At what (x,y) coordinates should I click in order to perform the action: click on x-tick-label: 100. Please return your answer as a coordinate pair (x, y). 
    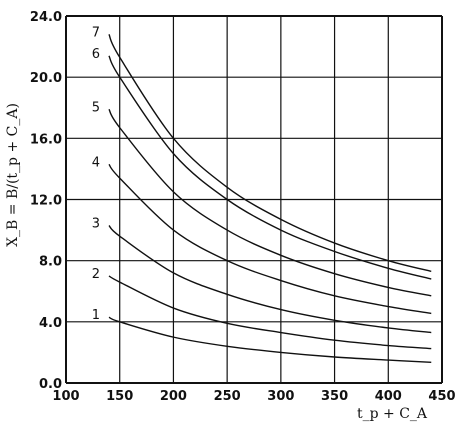
    Looking at the image, I should click on (65, 396).